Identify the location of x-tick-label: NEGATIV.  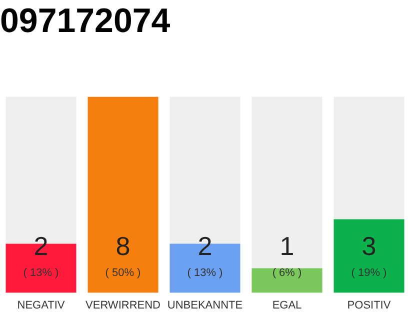
(41, 305).